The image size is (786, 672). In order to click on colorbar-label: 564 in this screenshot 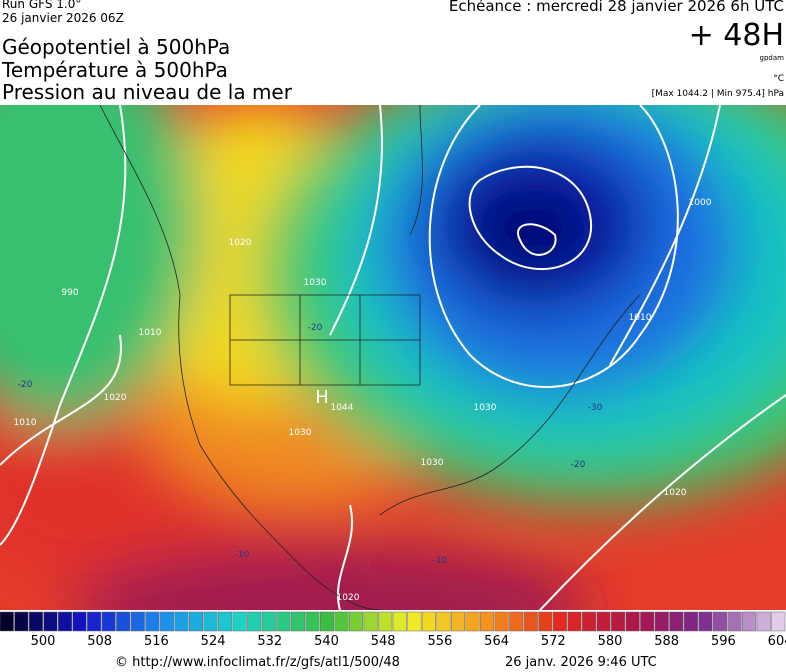, I will do `click(496, 641)`.